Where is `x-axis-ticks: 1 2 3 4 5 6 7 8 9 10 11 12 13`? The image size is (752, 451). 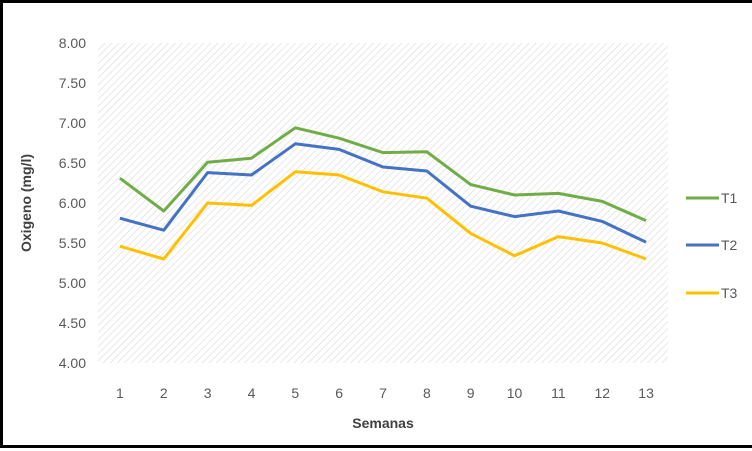
x-axis-ticks: 1 2 3 4 5 6 7 8 9 10 11 12 13 is located at coordinates (385, 393).